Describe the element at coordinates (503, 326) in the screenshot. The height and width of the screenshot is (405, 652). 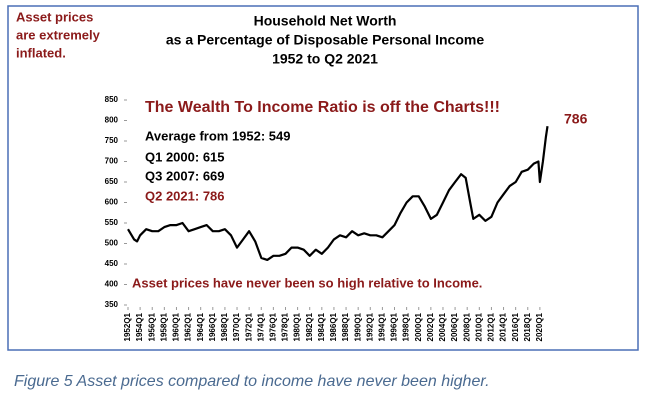
I see `x-tick-label: 2014Q1` at that location.